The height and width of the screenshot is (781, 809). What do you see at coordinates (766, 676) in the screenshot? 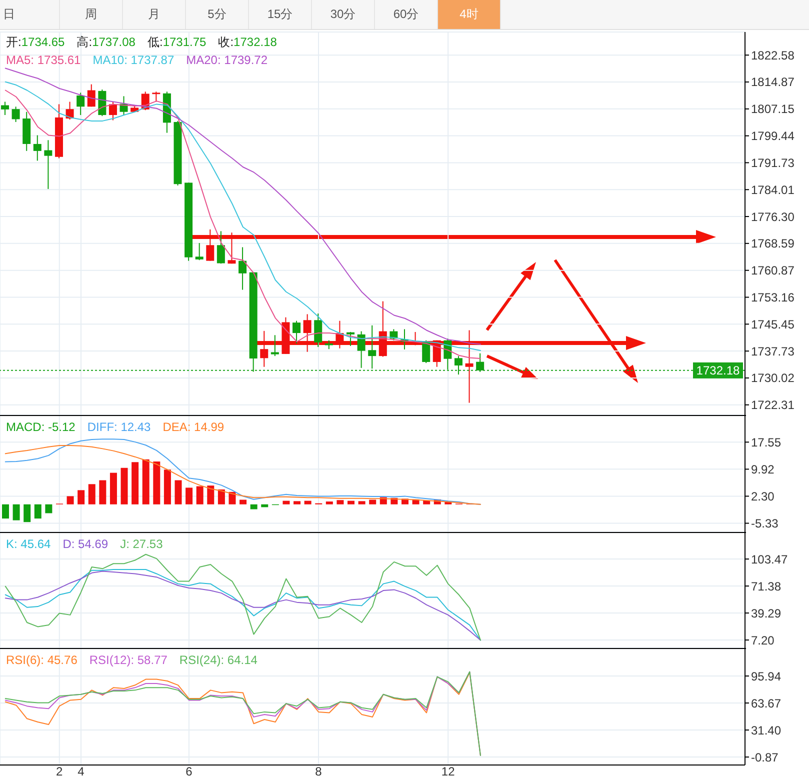
I see `y-tick-label: 95.94` at bounding box center [766, 676].